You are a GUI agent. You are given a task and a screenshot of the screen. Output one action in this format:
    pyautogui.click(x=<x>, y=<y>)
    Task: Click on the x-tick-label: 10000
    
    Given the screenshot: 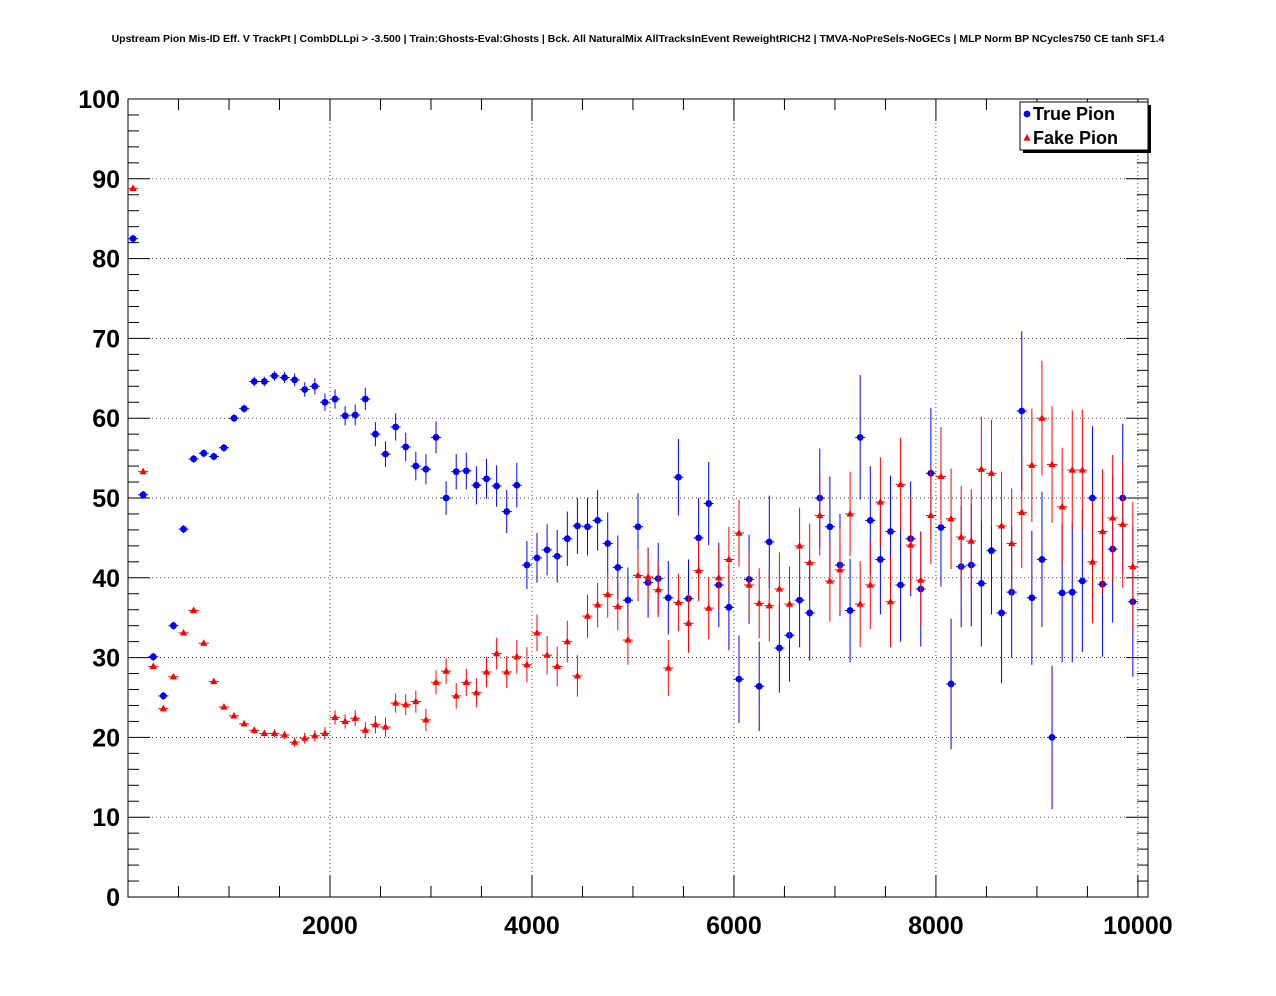 What is the action you would take?
    pyautogui.click(x=1138, y=926)
    